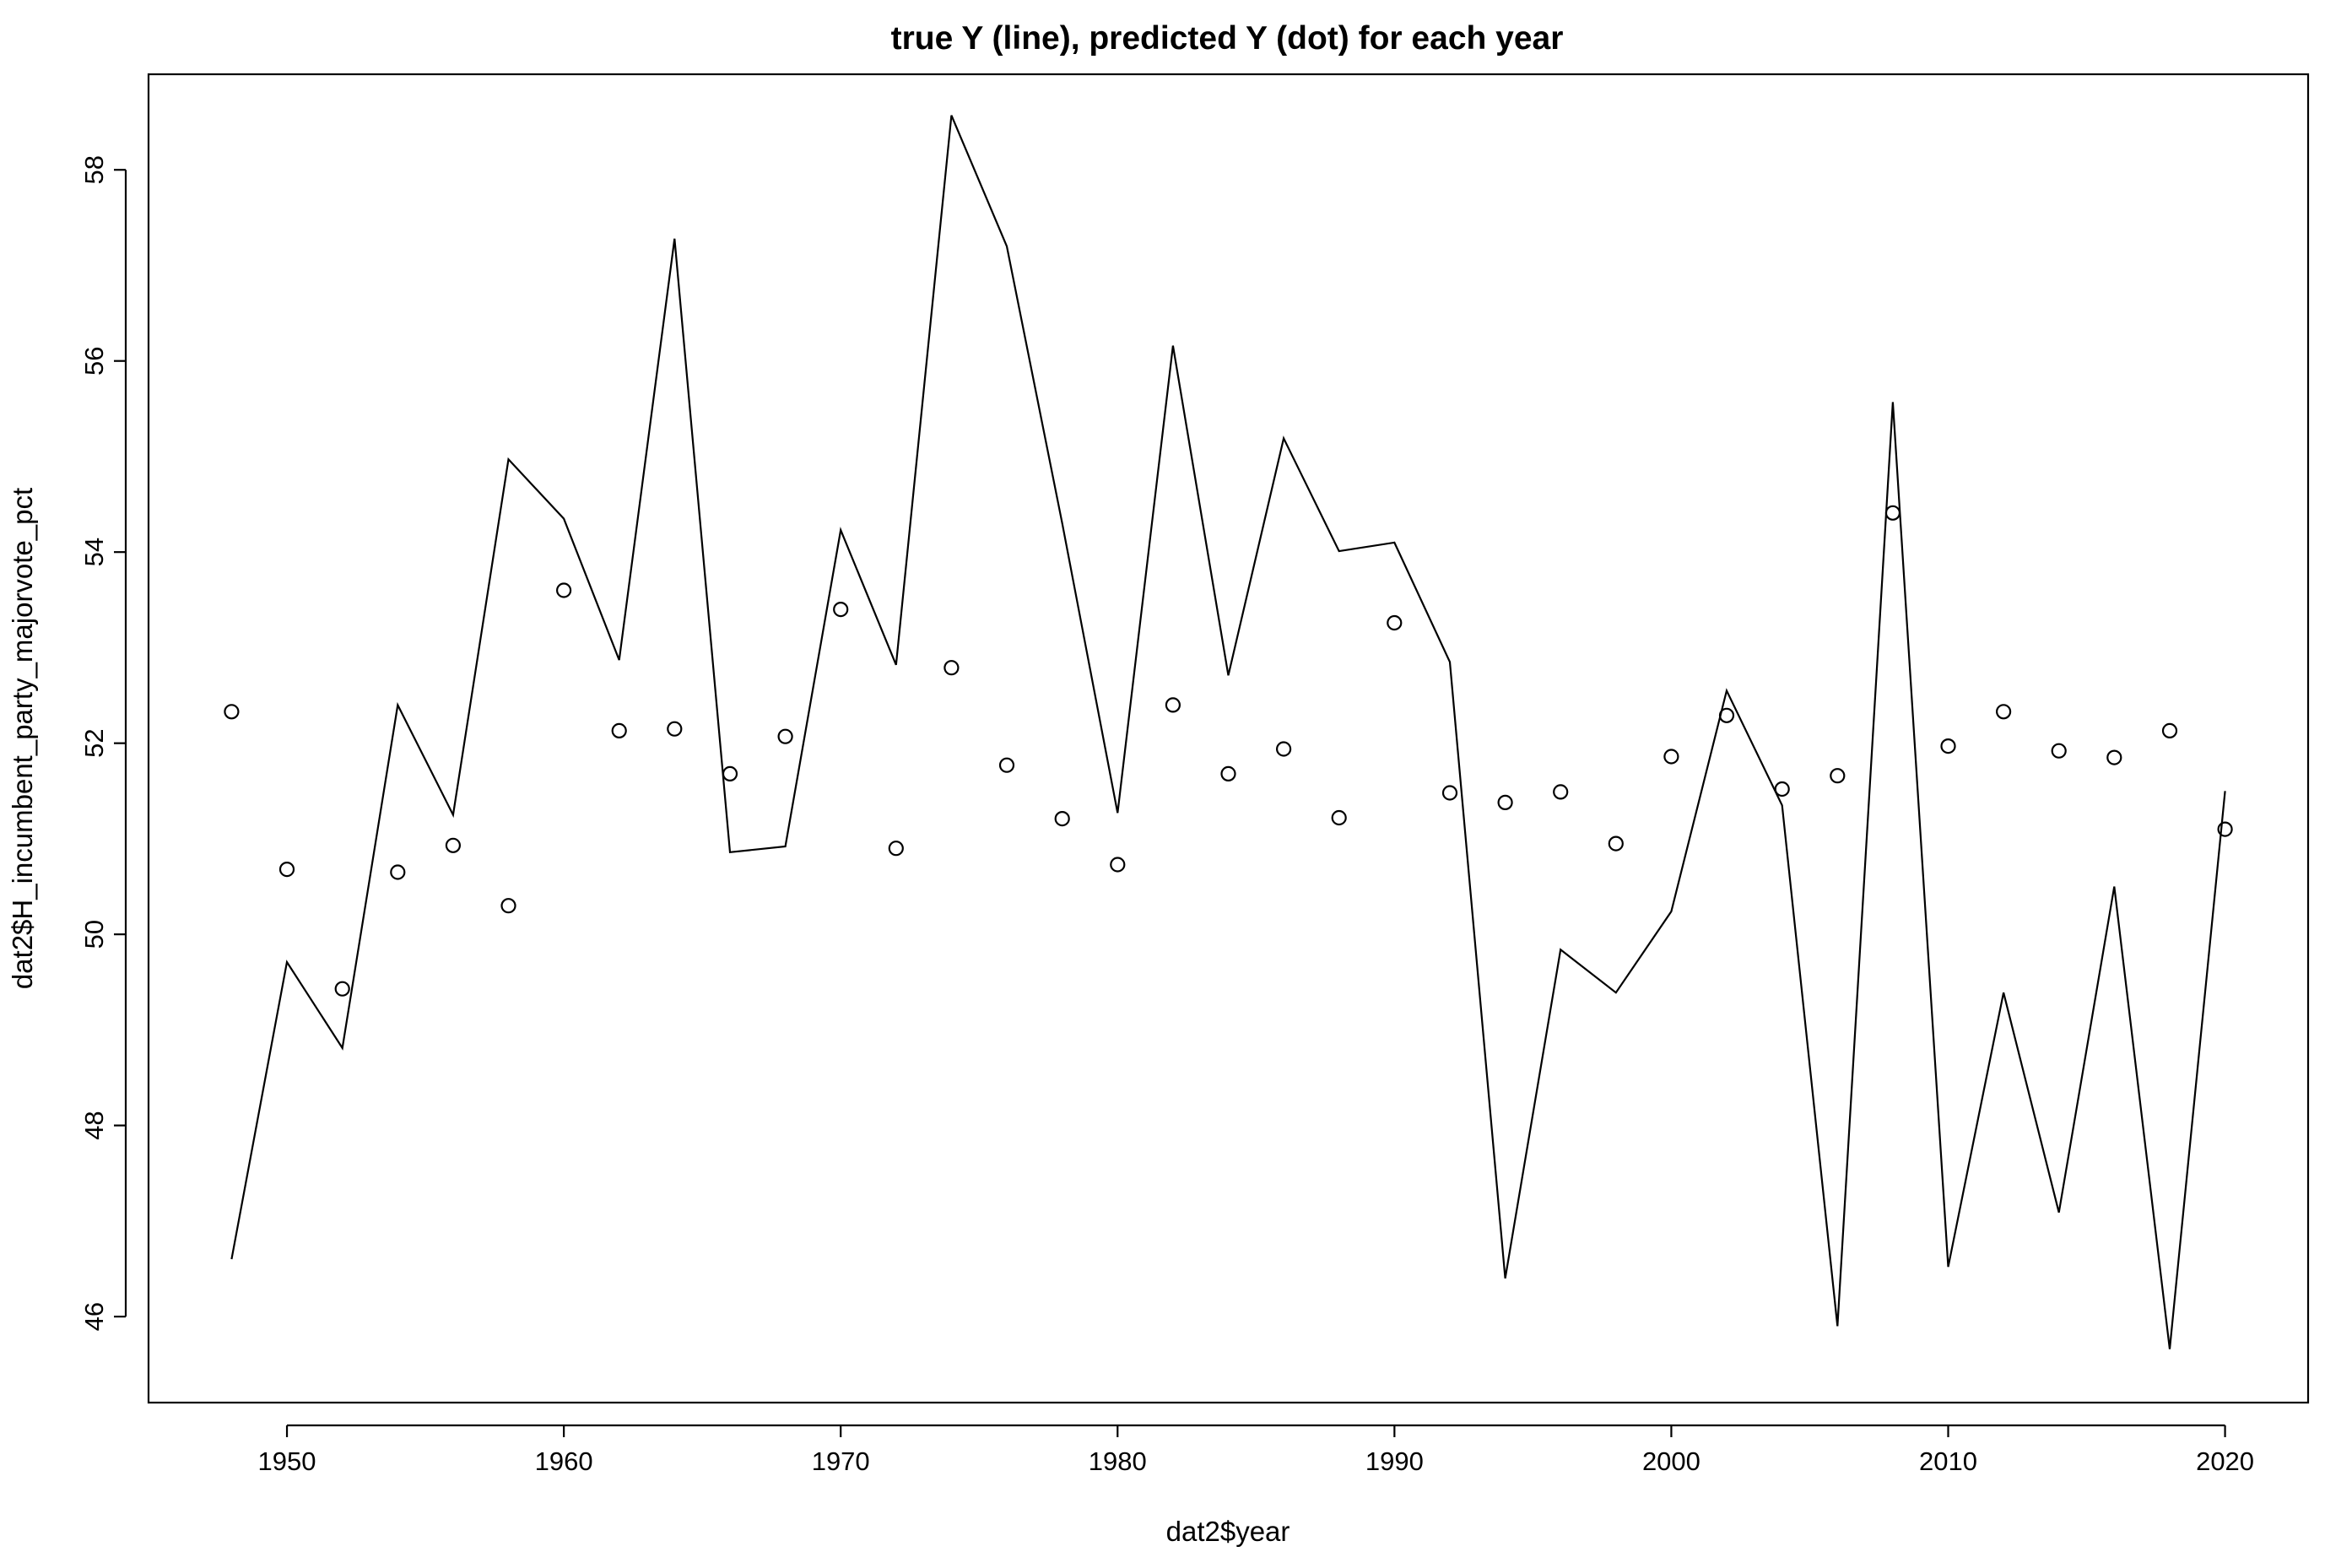 The height and width of the screenshot is (1568, 2352). Describe the element at coordinates (94, 360) in the screenshot. I see `y-tick-label: 56` at that location.